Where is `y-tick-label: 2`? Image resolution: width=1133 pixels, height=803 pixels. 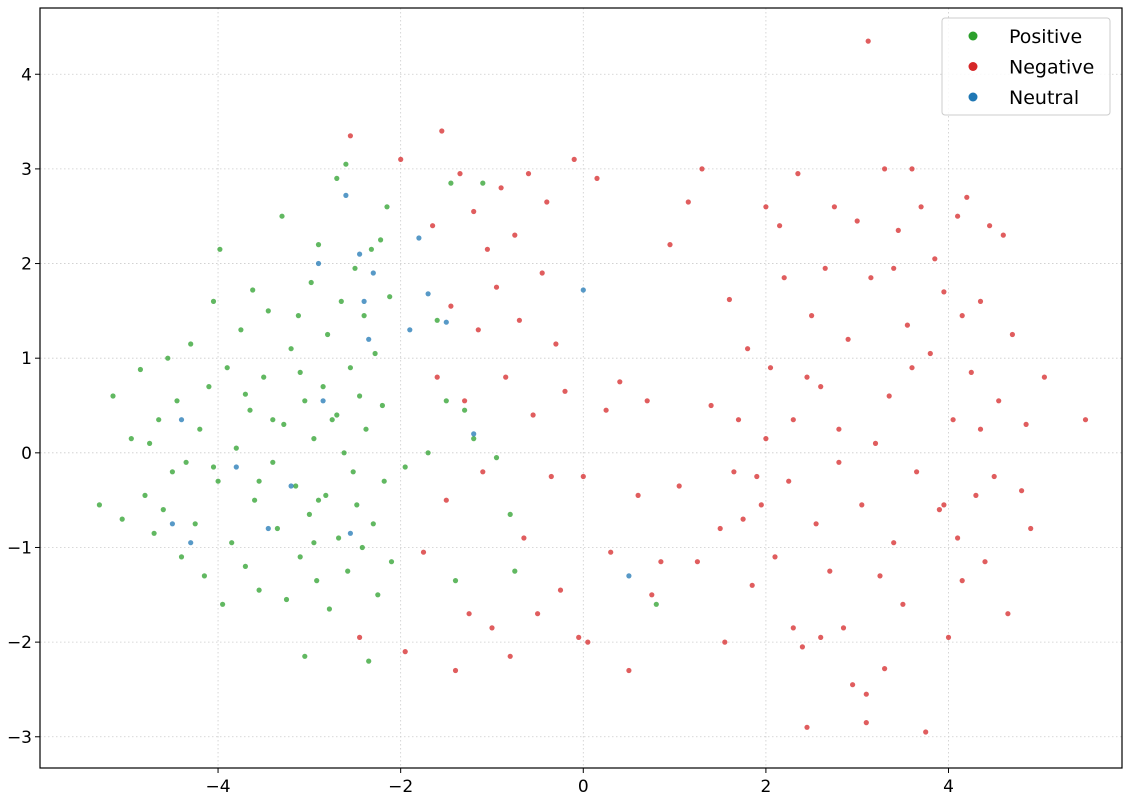
y-tick-label: 2 is located at coordinates (26, 265).